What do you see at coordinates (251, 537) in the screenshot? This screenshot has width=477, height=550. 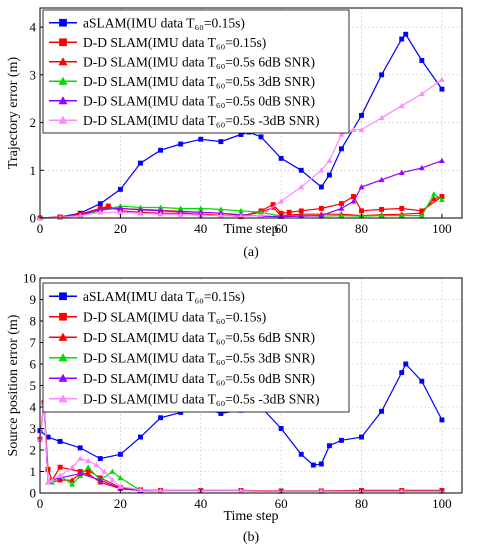 I see `figure-caption: (b)` at bounding box center [251, 537].